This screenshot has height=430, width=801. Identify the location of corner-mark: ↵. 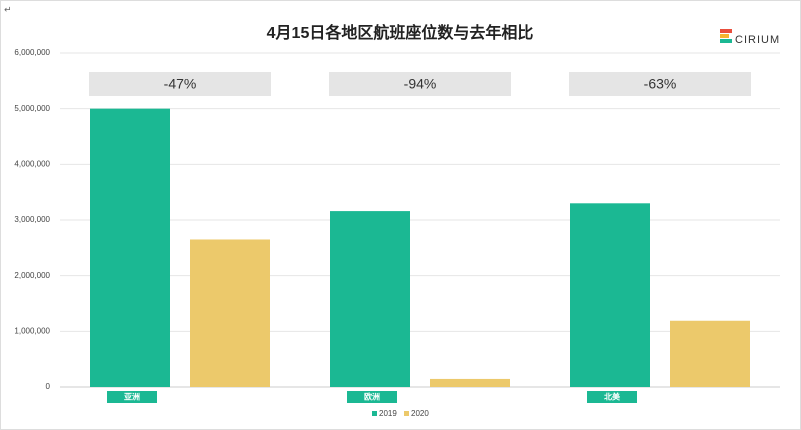
(8, 9).